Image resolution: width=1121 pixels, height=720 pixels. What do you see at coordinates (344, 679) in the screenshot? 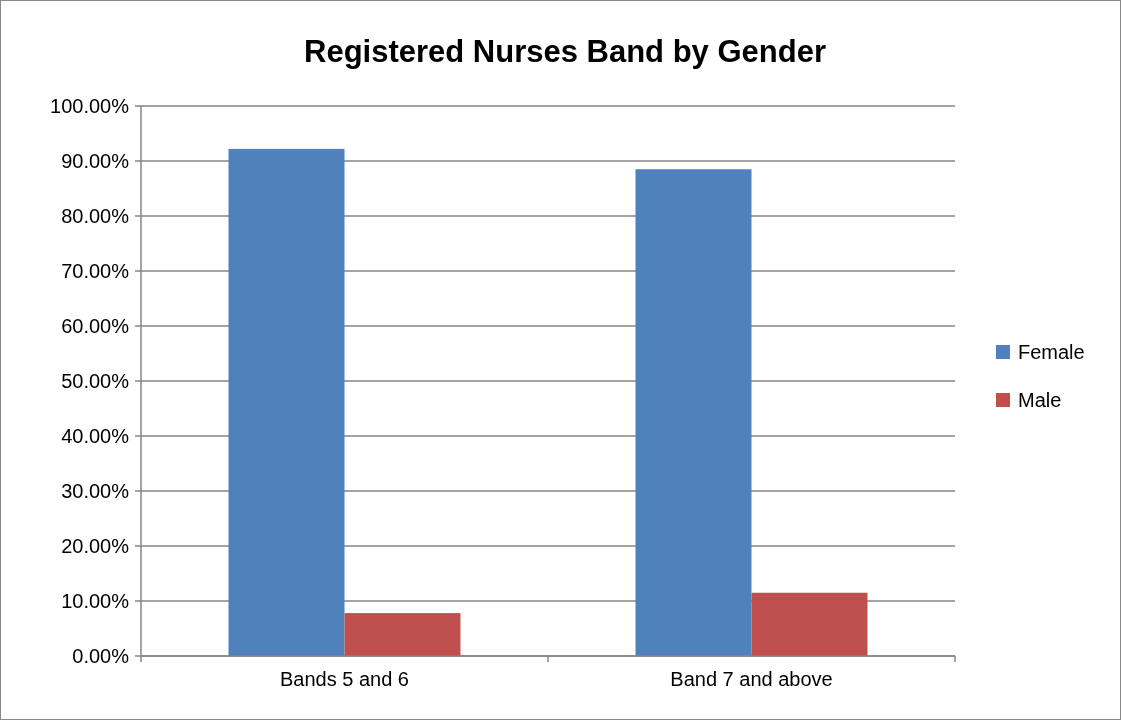
I see `x-tick-label: Bands 5 and 6` at bounding box center [344, 679].